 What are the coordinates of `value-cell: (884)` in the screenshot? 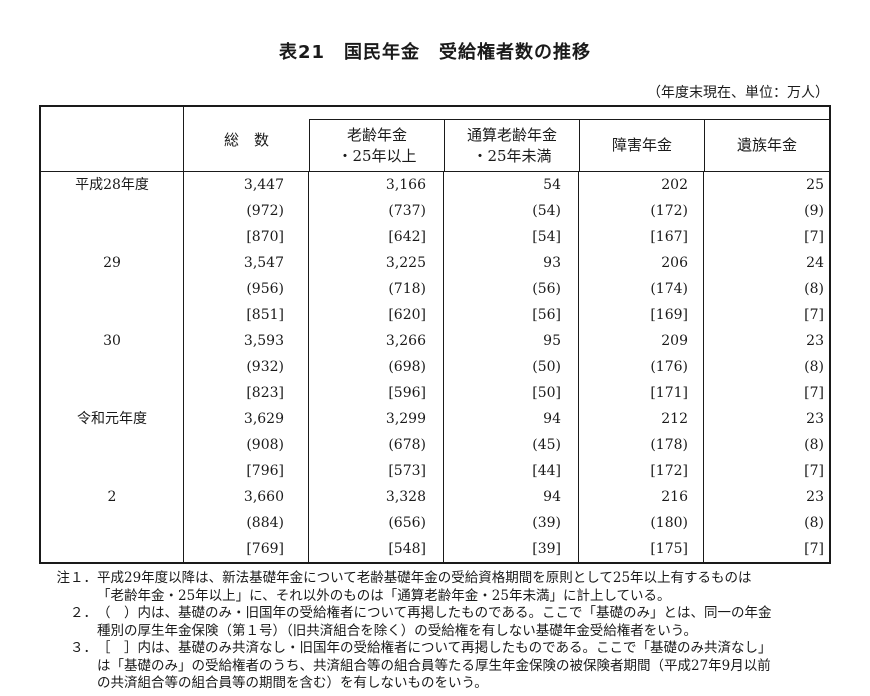 It's located at (246, 523).